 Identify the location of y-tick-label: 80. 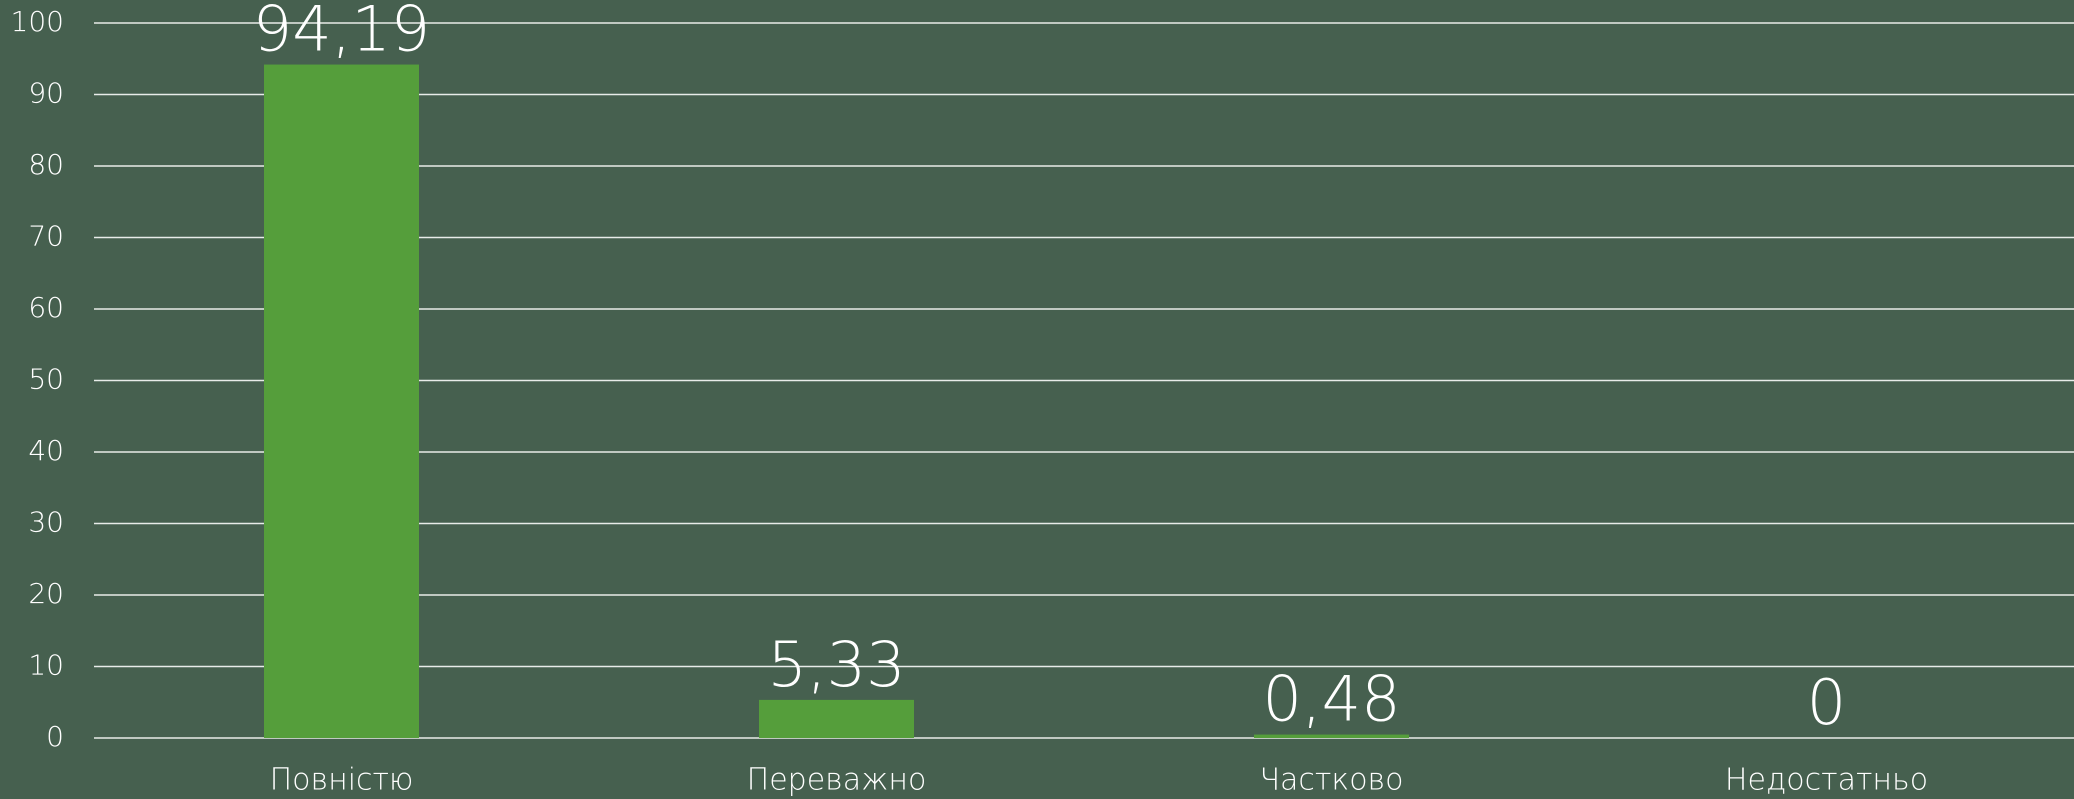
(46, 164).